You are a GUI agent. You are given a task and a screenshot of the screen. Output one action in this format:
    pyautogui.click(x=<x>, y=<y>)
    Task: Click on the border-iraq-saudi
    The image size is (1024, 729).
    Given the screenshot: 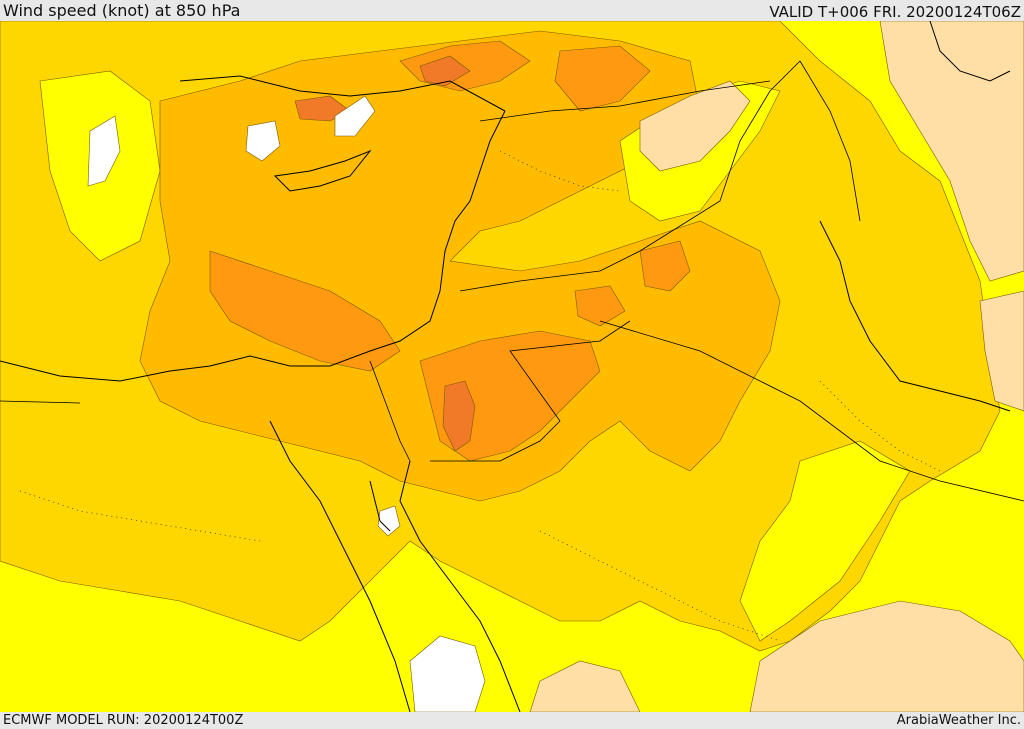 What is the action you would take?
    pyautogui.click(x=811, y=411)
    